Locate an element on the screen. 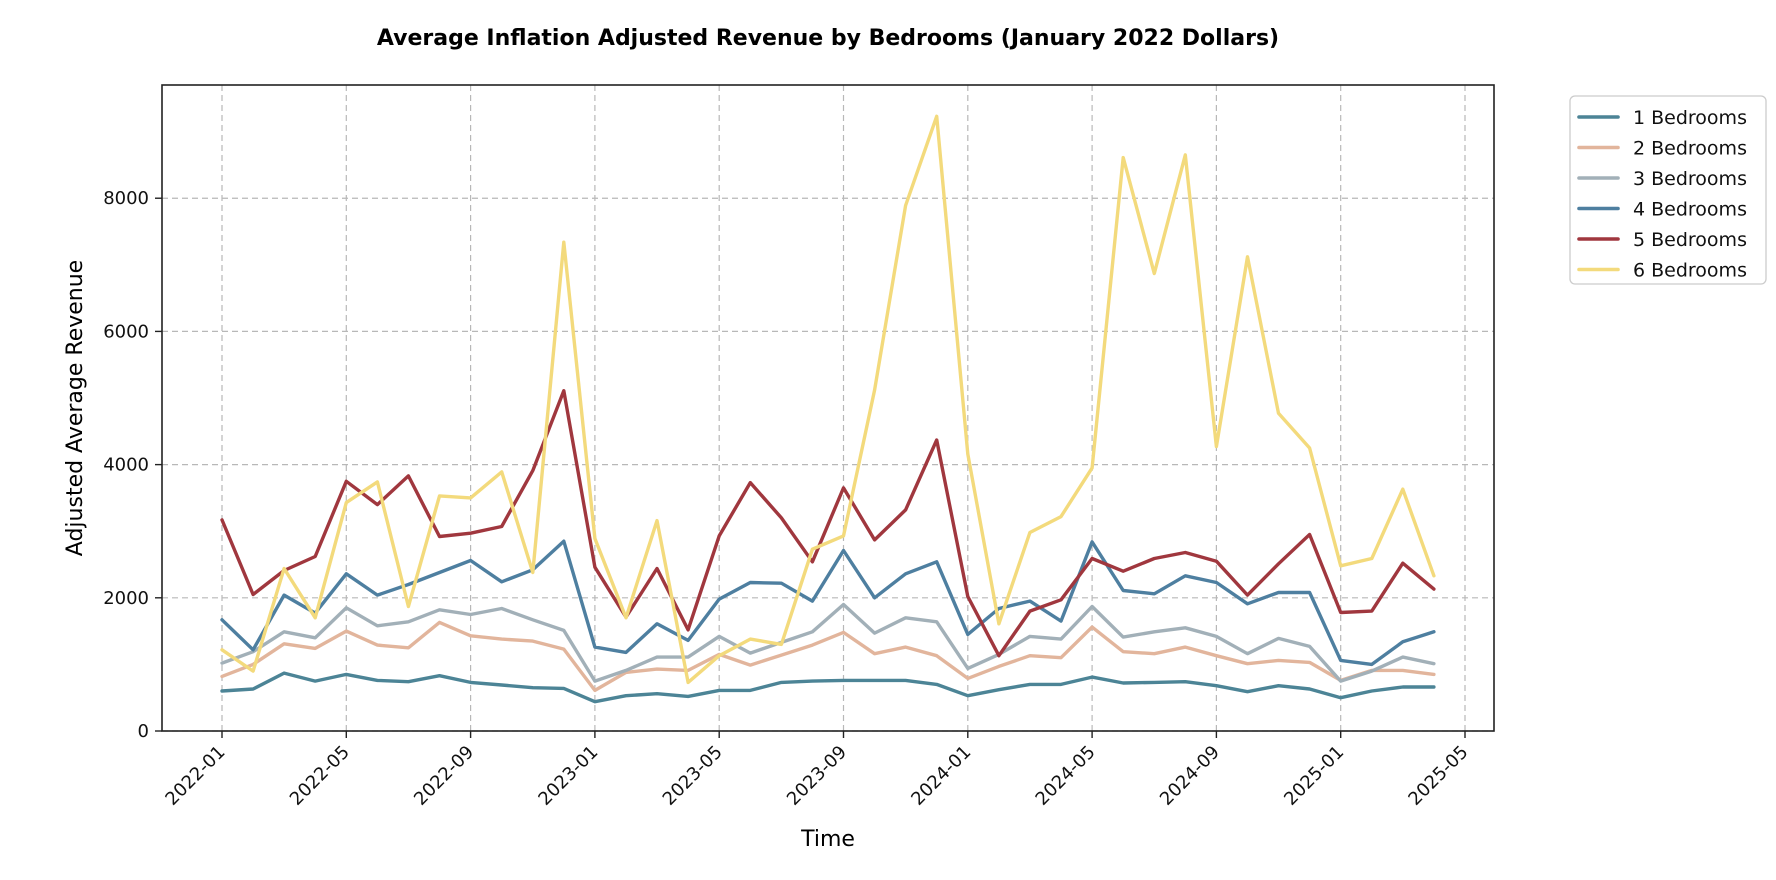  y-tick-label: 2000 is located at coordinates (126, 598).